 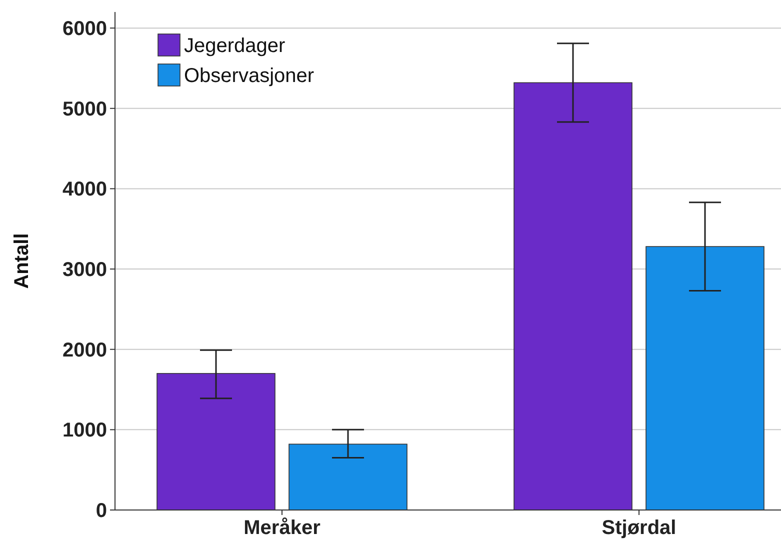 What do you see at coordinates (84, 109) in the screenshot?
I see `y-tick-label: 5000` at bounding box center [84, 109].